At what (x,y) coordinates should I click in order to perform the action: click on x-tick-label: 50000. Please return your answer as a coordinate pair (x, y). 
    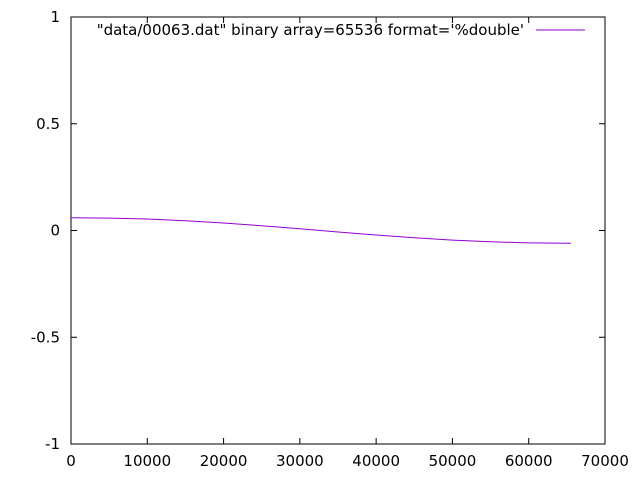
    Looking at the image, I should click on (453, 461).